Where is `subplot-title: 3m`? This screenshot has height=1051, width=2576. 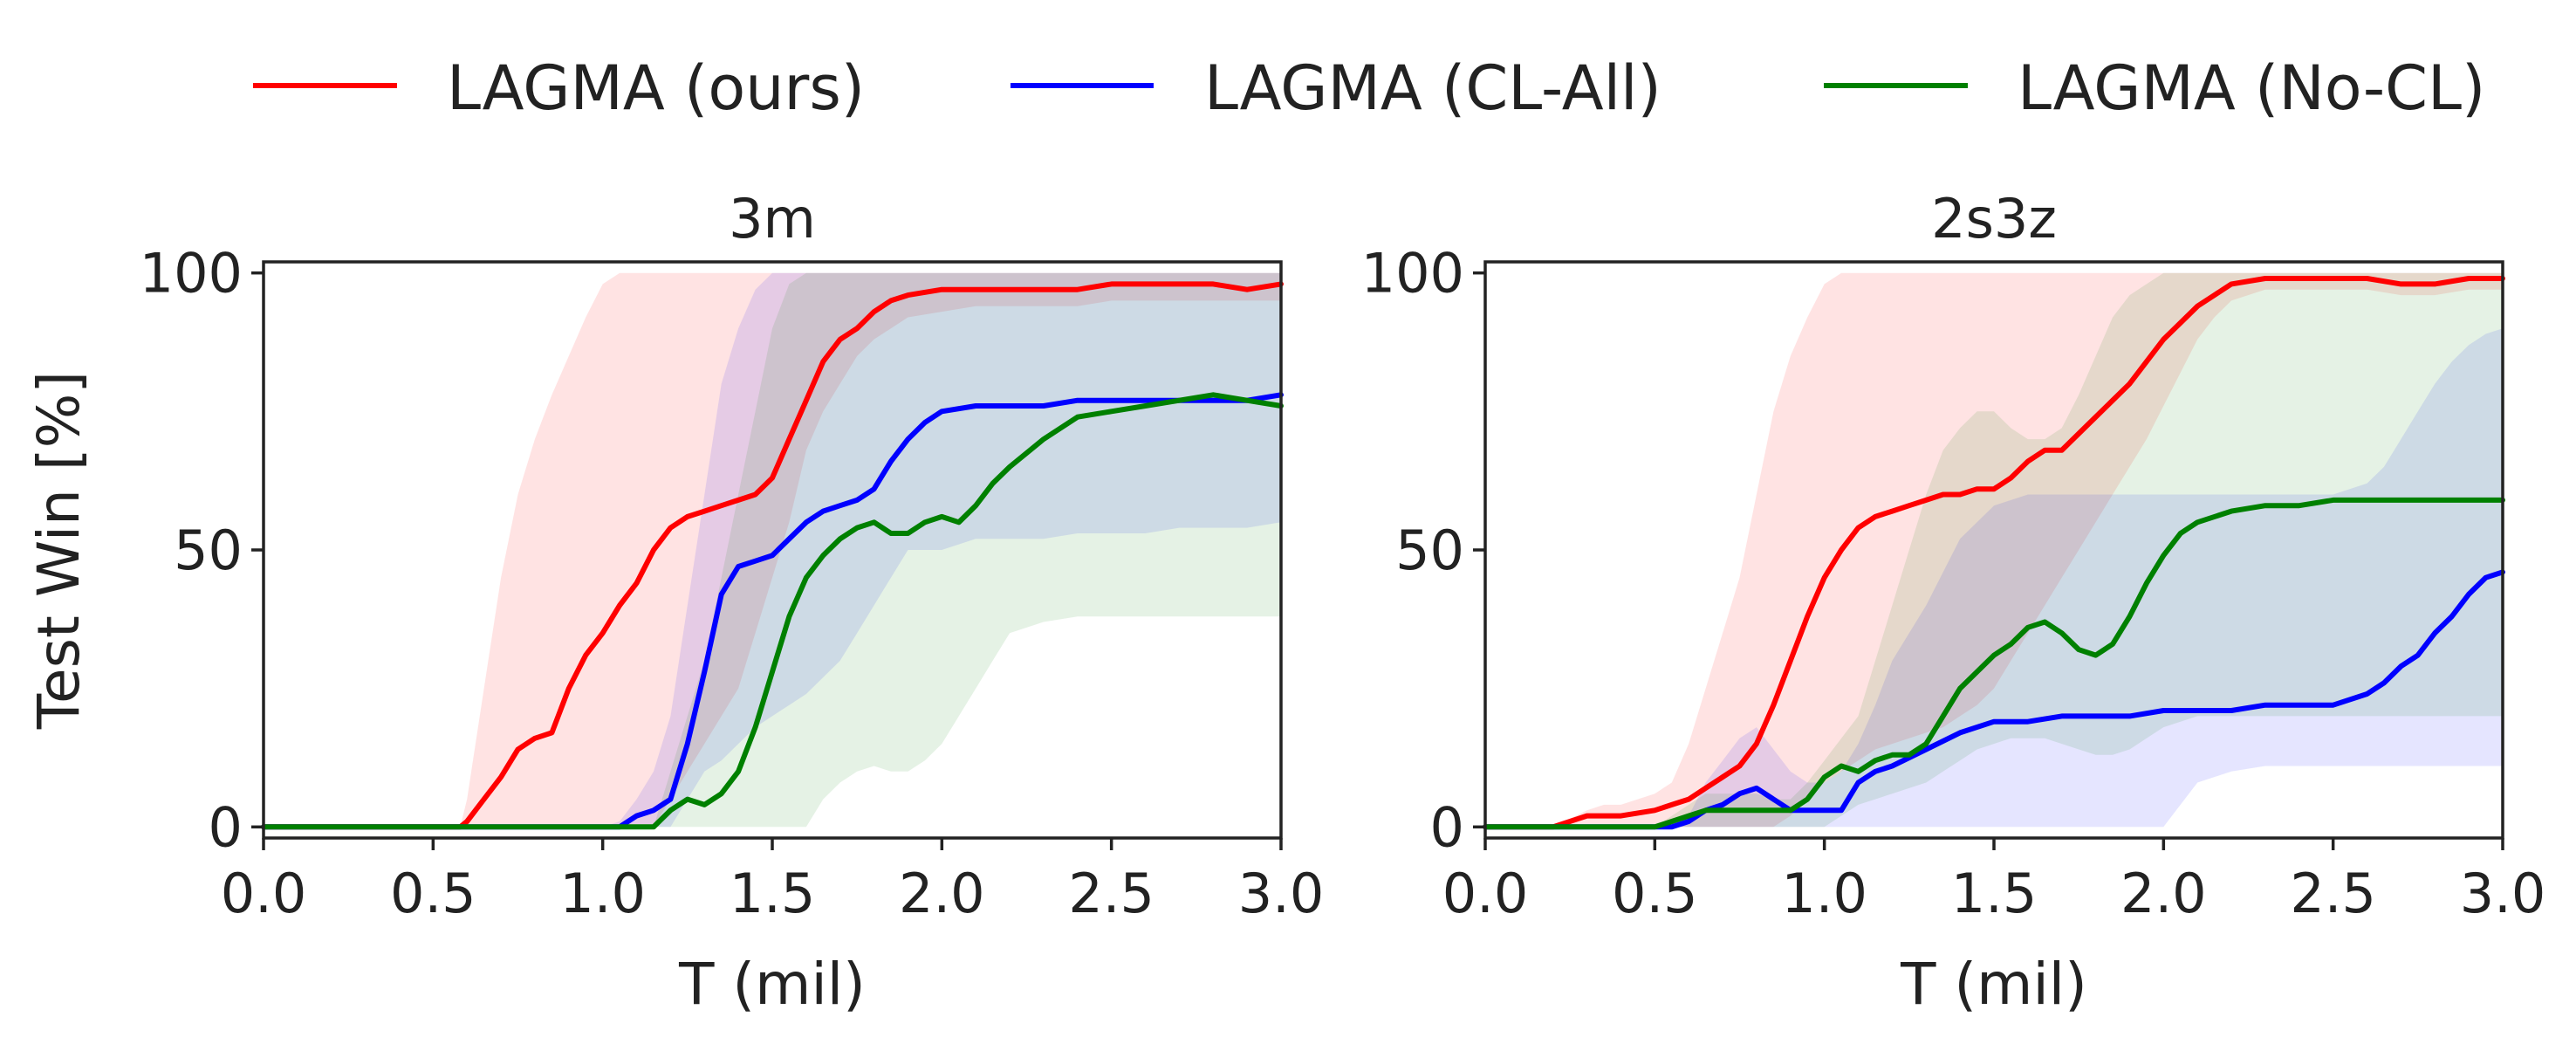
subplot-title: 3m is located at coordinates (772, 219).